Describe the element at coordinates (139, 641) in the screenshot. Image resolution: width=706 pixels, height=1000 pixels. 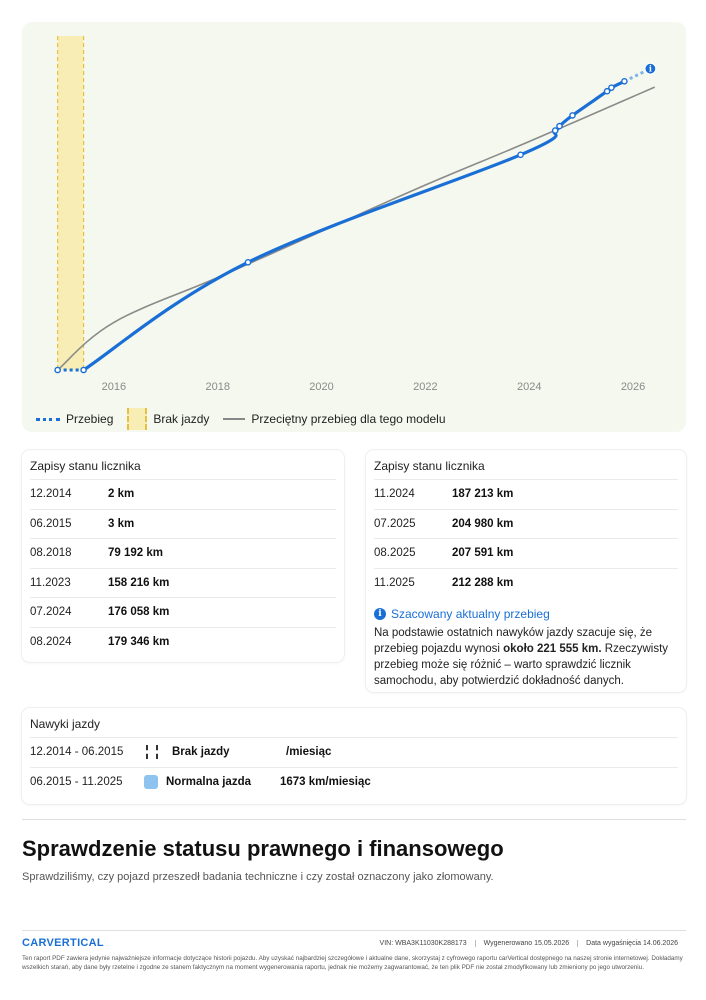
I see `odometer-value: 179 346 km` at that location.